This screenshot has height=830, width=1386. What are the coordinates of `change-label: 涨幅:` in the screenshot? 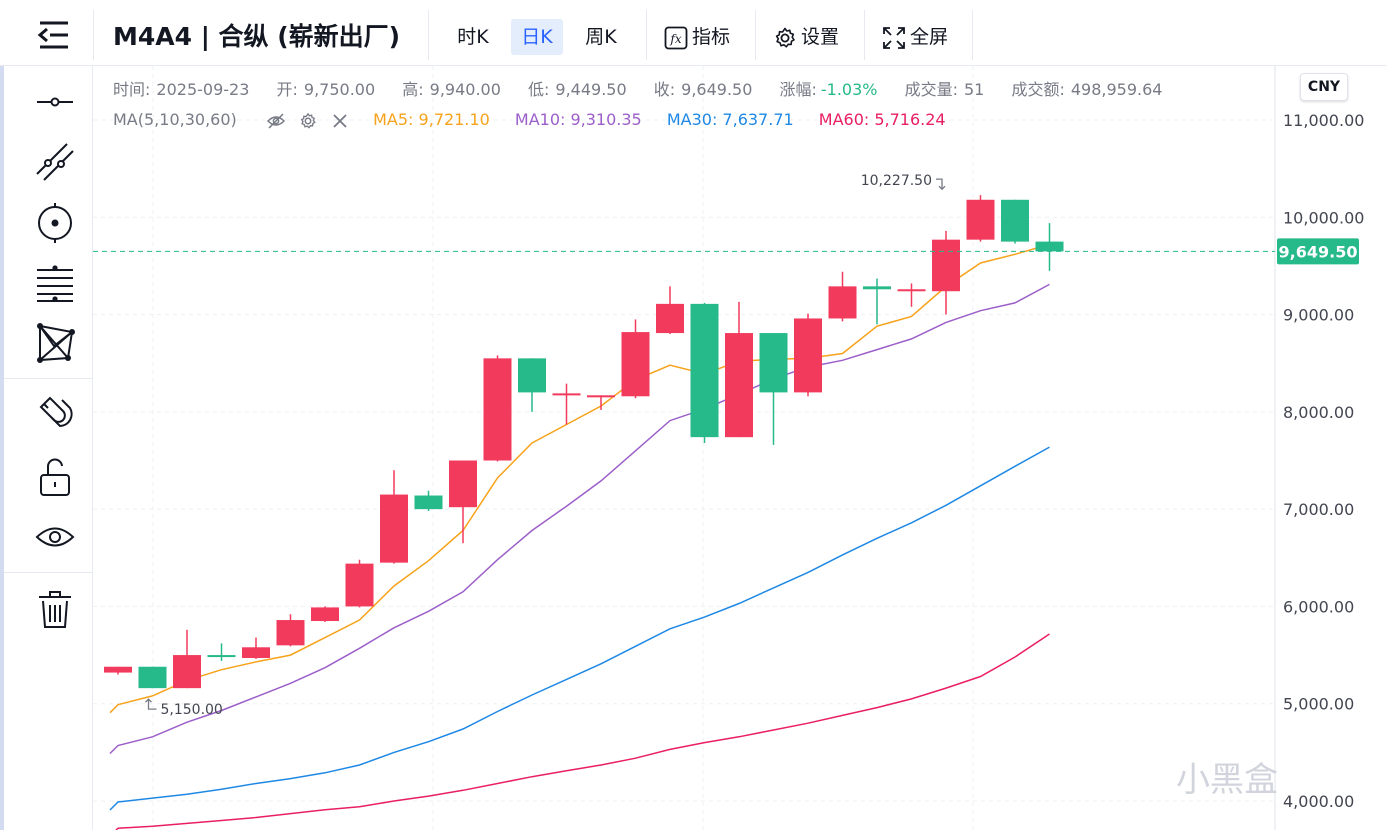 It's located at (798, 89).